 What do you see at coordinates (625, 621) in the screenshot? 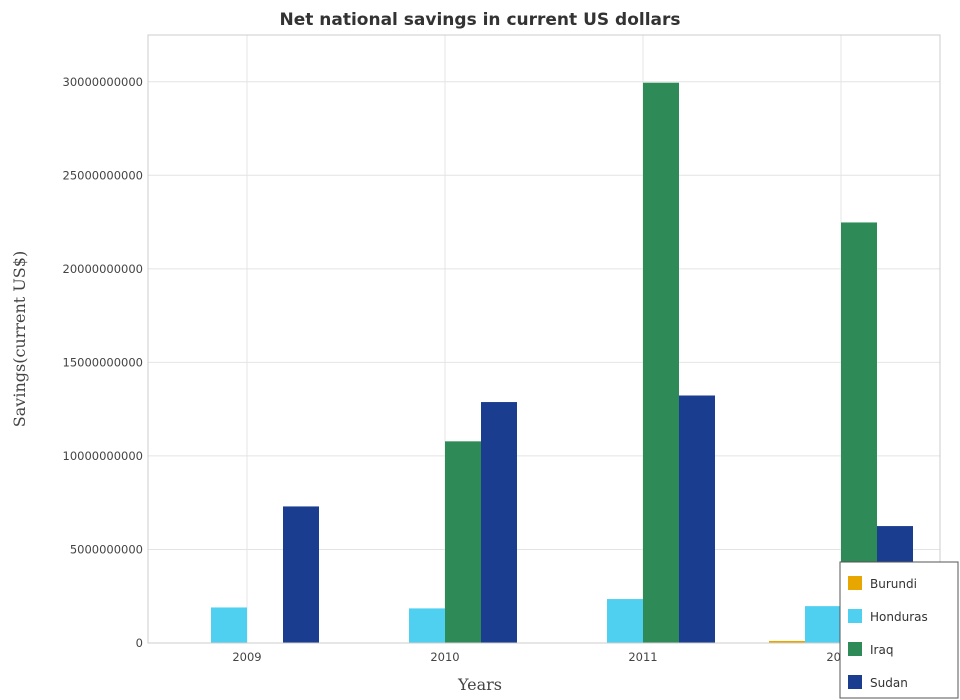
I see `bar-honduras-2011` at bounding box center [625, 621].